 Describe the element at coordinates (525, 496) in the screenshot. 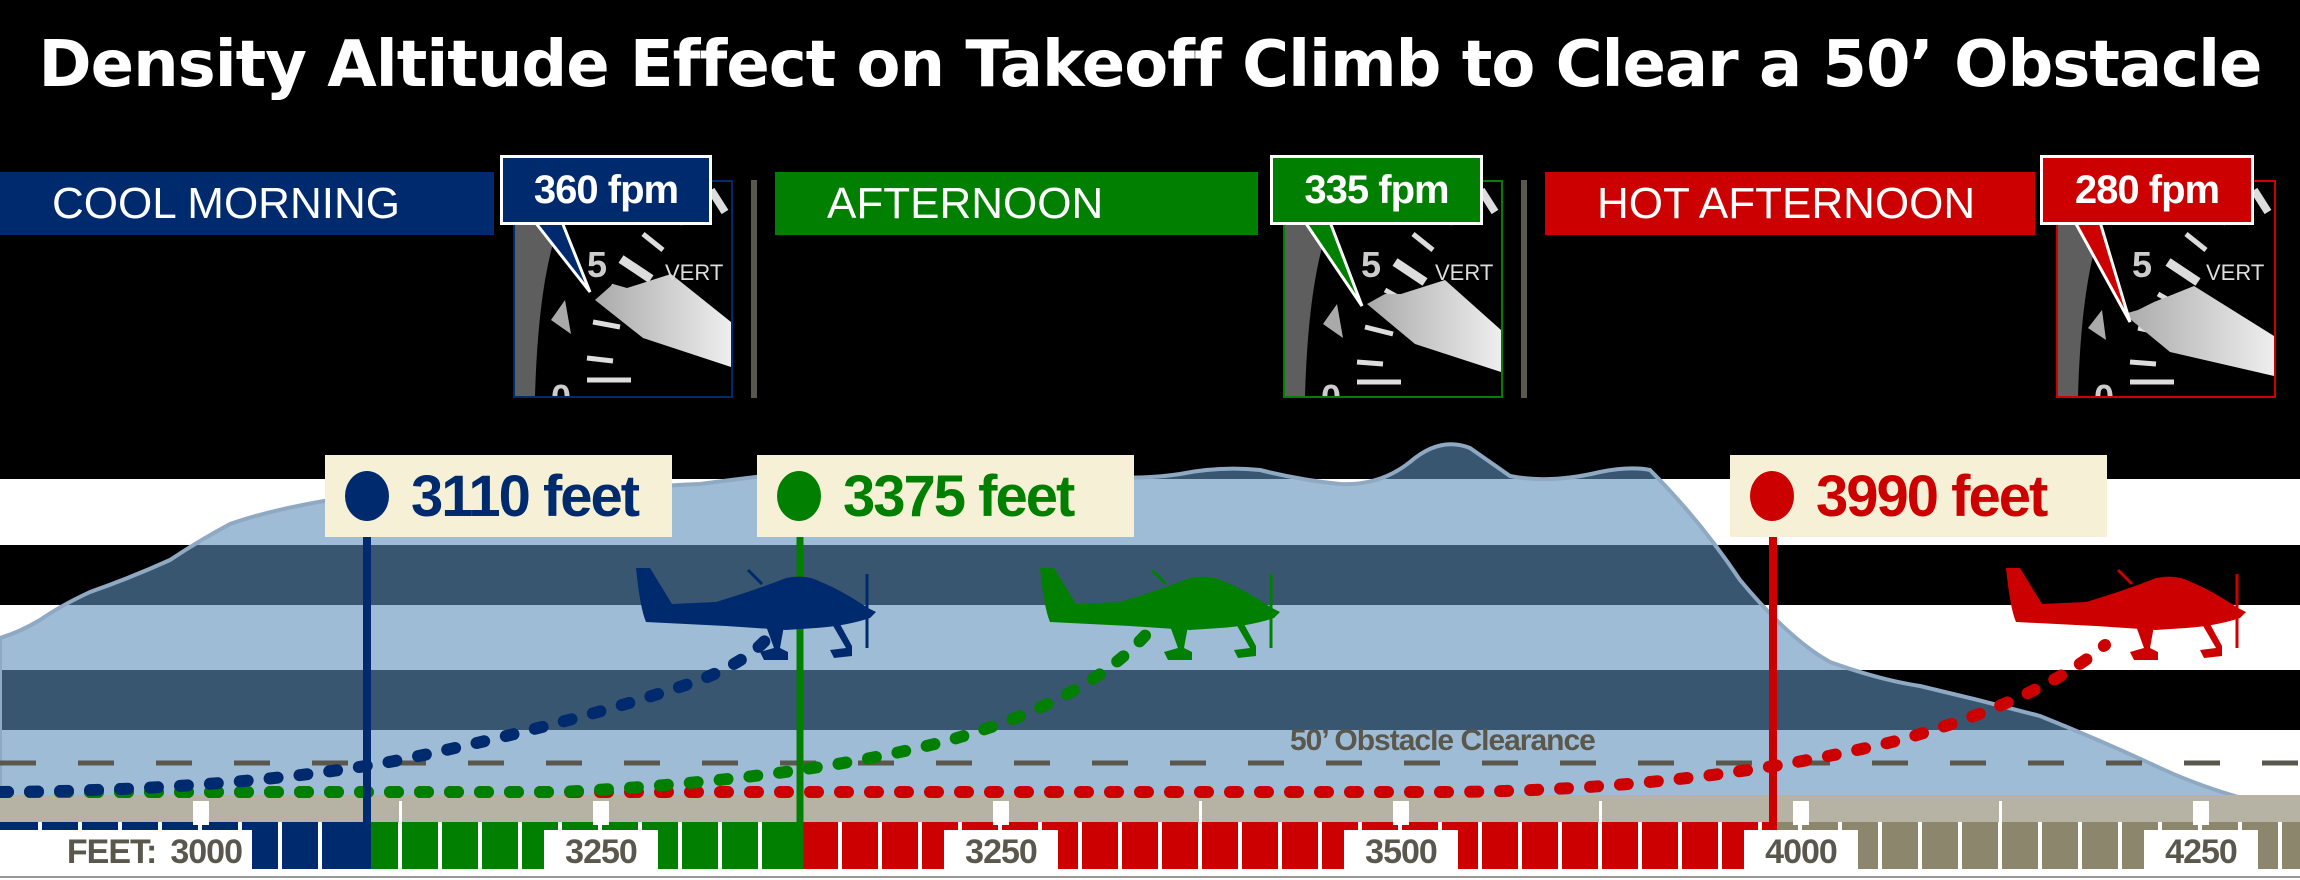

I see `distance-value: 3110 feet` at that location.